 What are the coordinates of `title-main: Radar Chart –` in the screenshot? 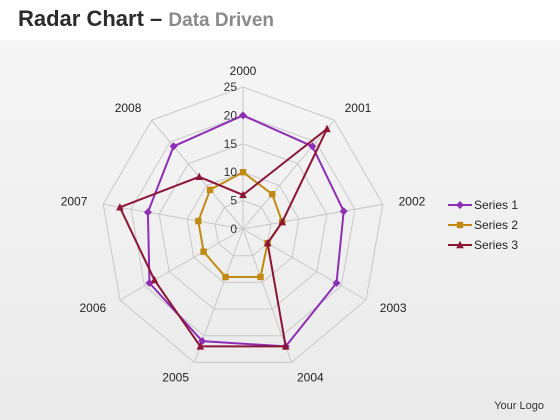 It's located at (90, 18).